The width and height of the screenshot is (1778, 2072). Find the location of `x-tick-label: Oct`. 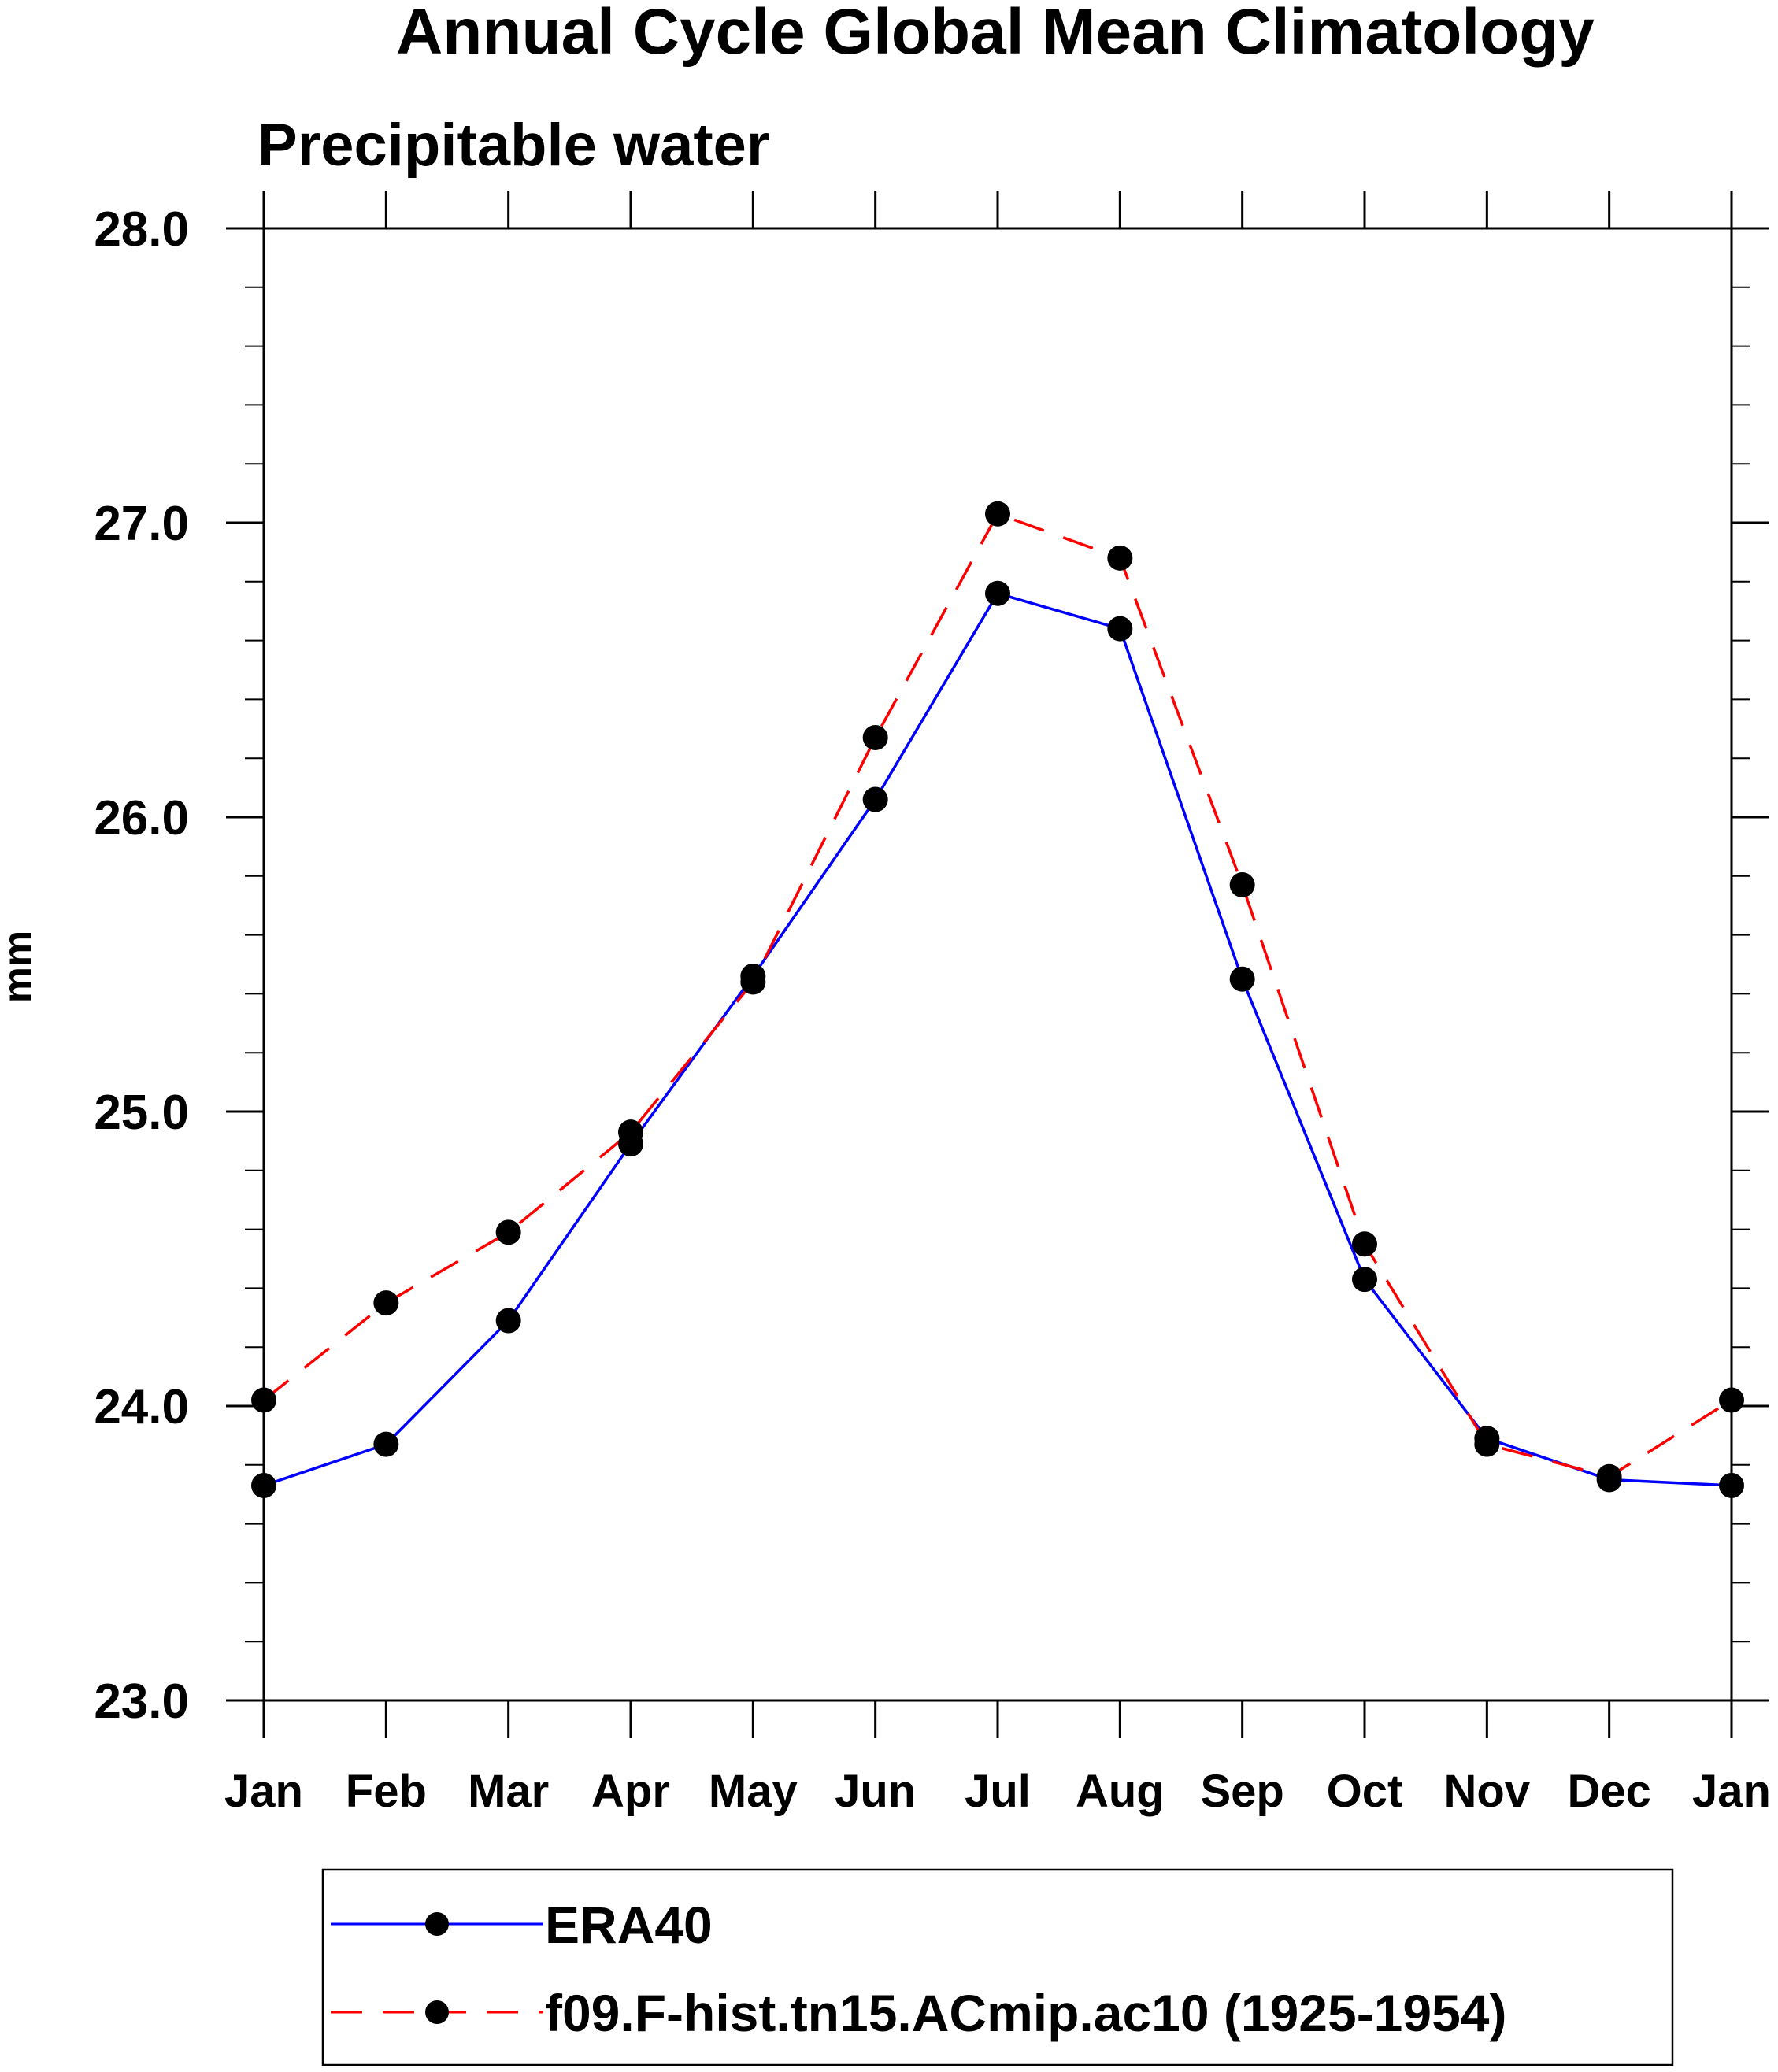

x-tick-label: Oct is located at coordinates (1365, 1791).